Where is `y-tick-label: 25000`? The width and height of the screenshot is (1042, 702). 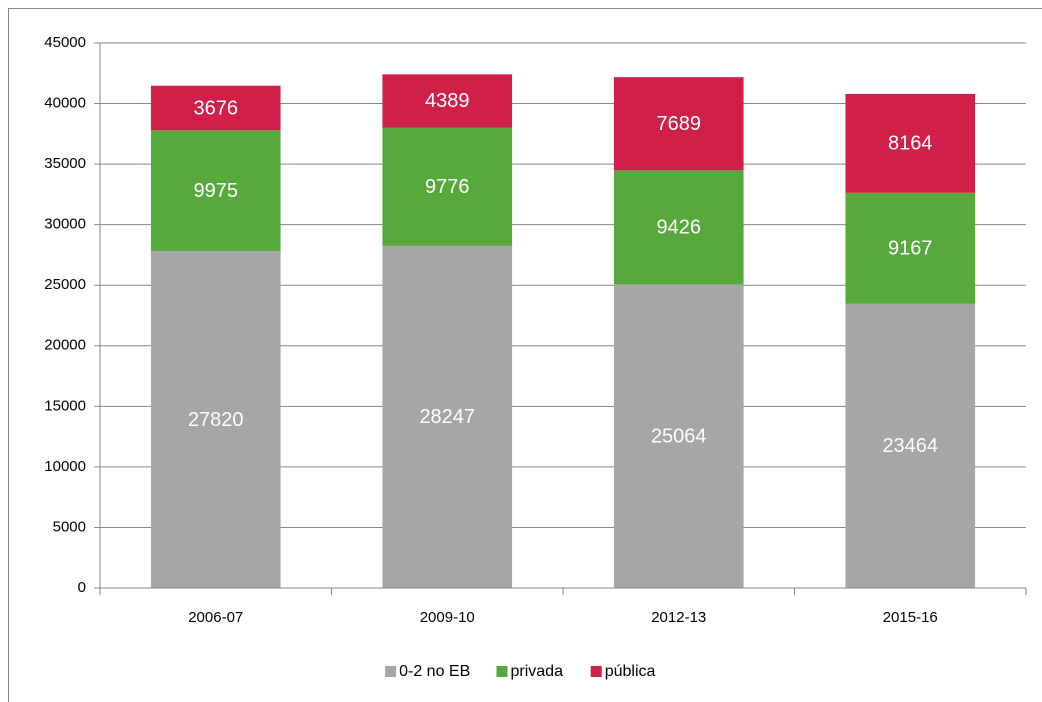
y-tick-label: 25000 is located at coordinates (65, 284).